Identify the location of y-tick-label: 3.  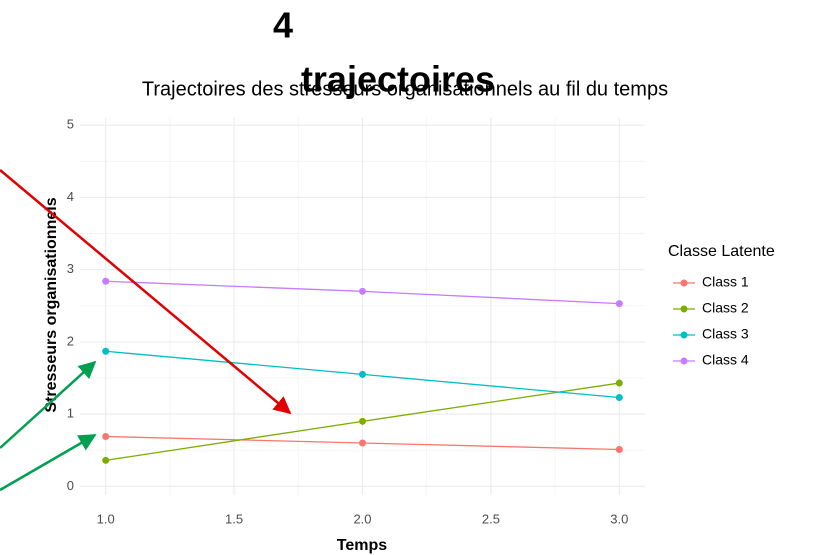
(70, 268).